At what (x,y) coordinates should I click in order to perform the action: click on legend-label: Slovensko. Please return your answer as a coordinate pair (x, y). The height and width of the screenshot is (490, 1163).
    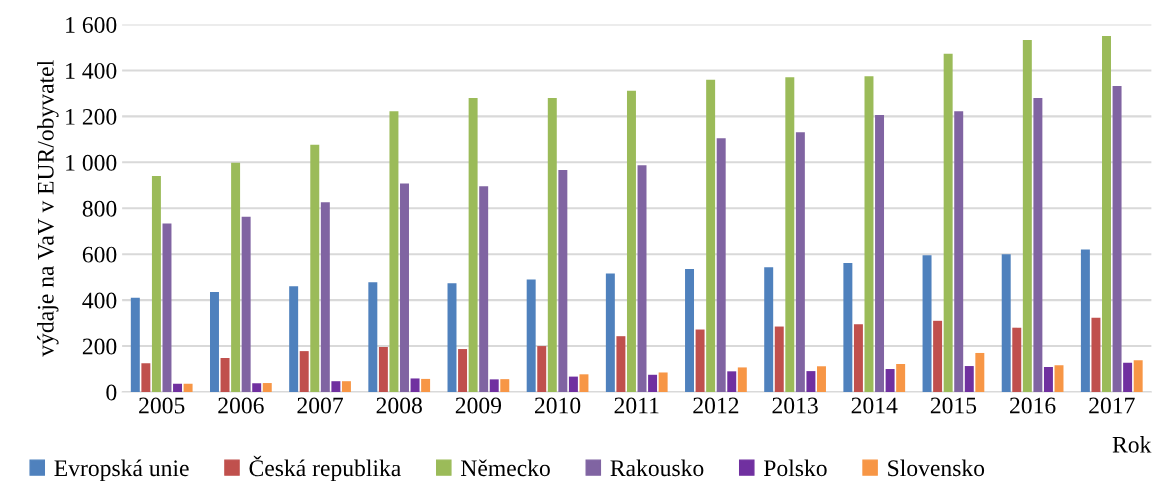
    Looking at the image, I should click on (936, 468).